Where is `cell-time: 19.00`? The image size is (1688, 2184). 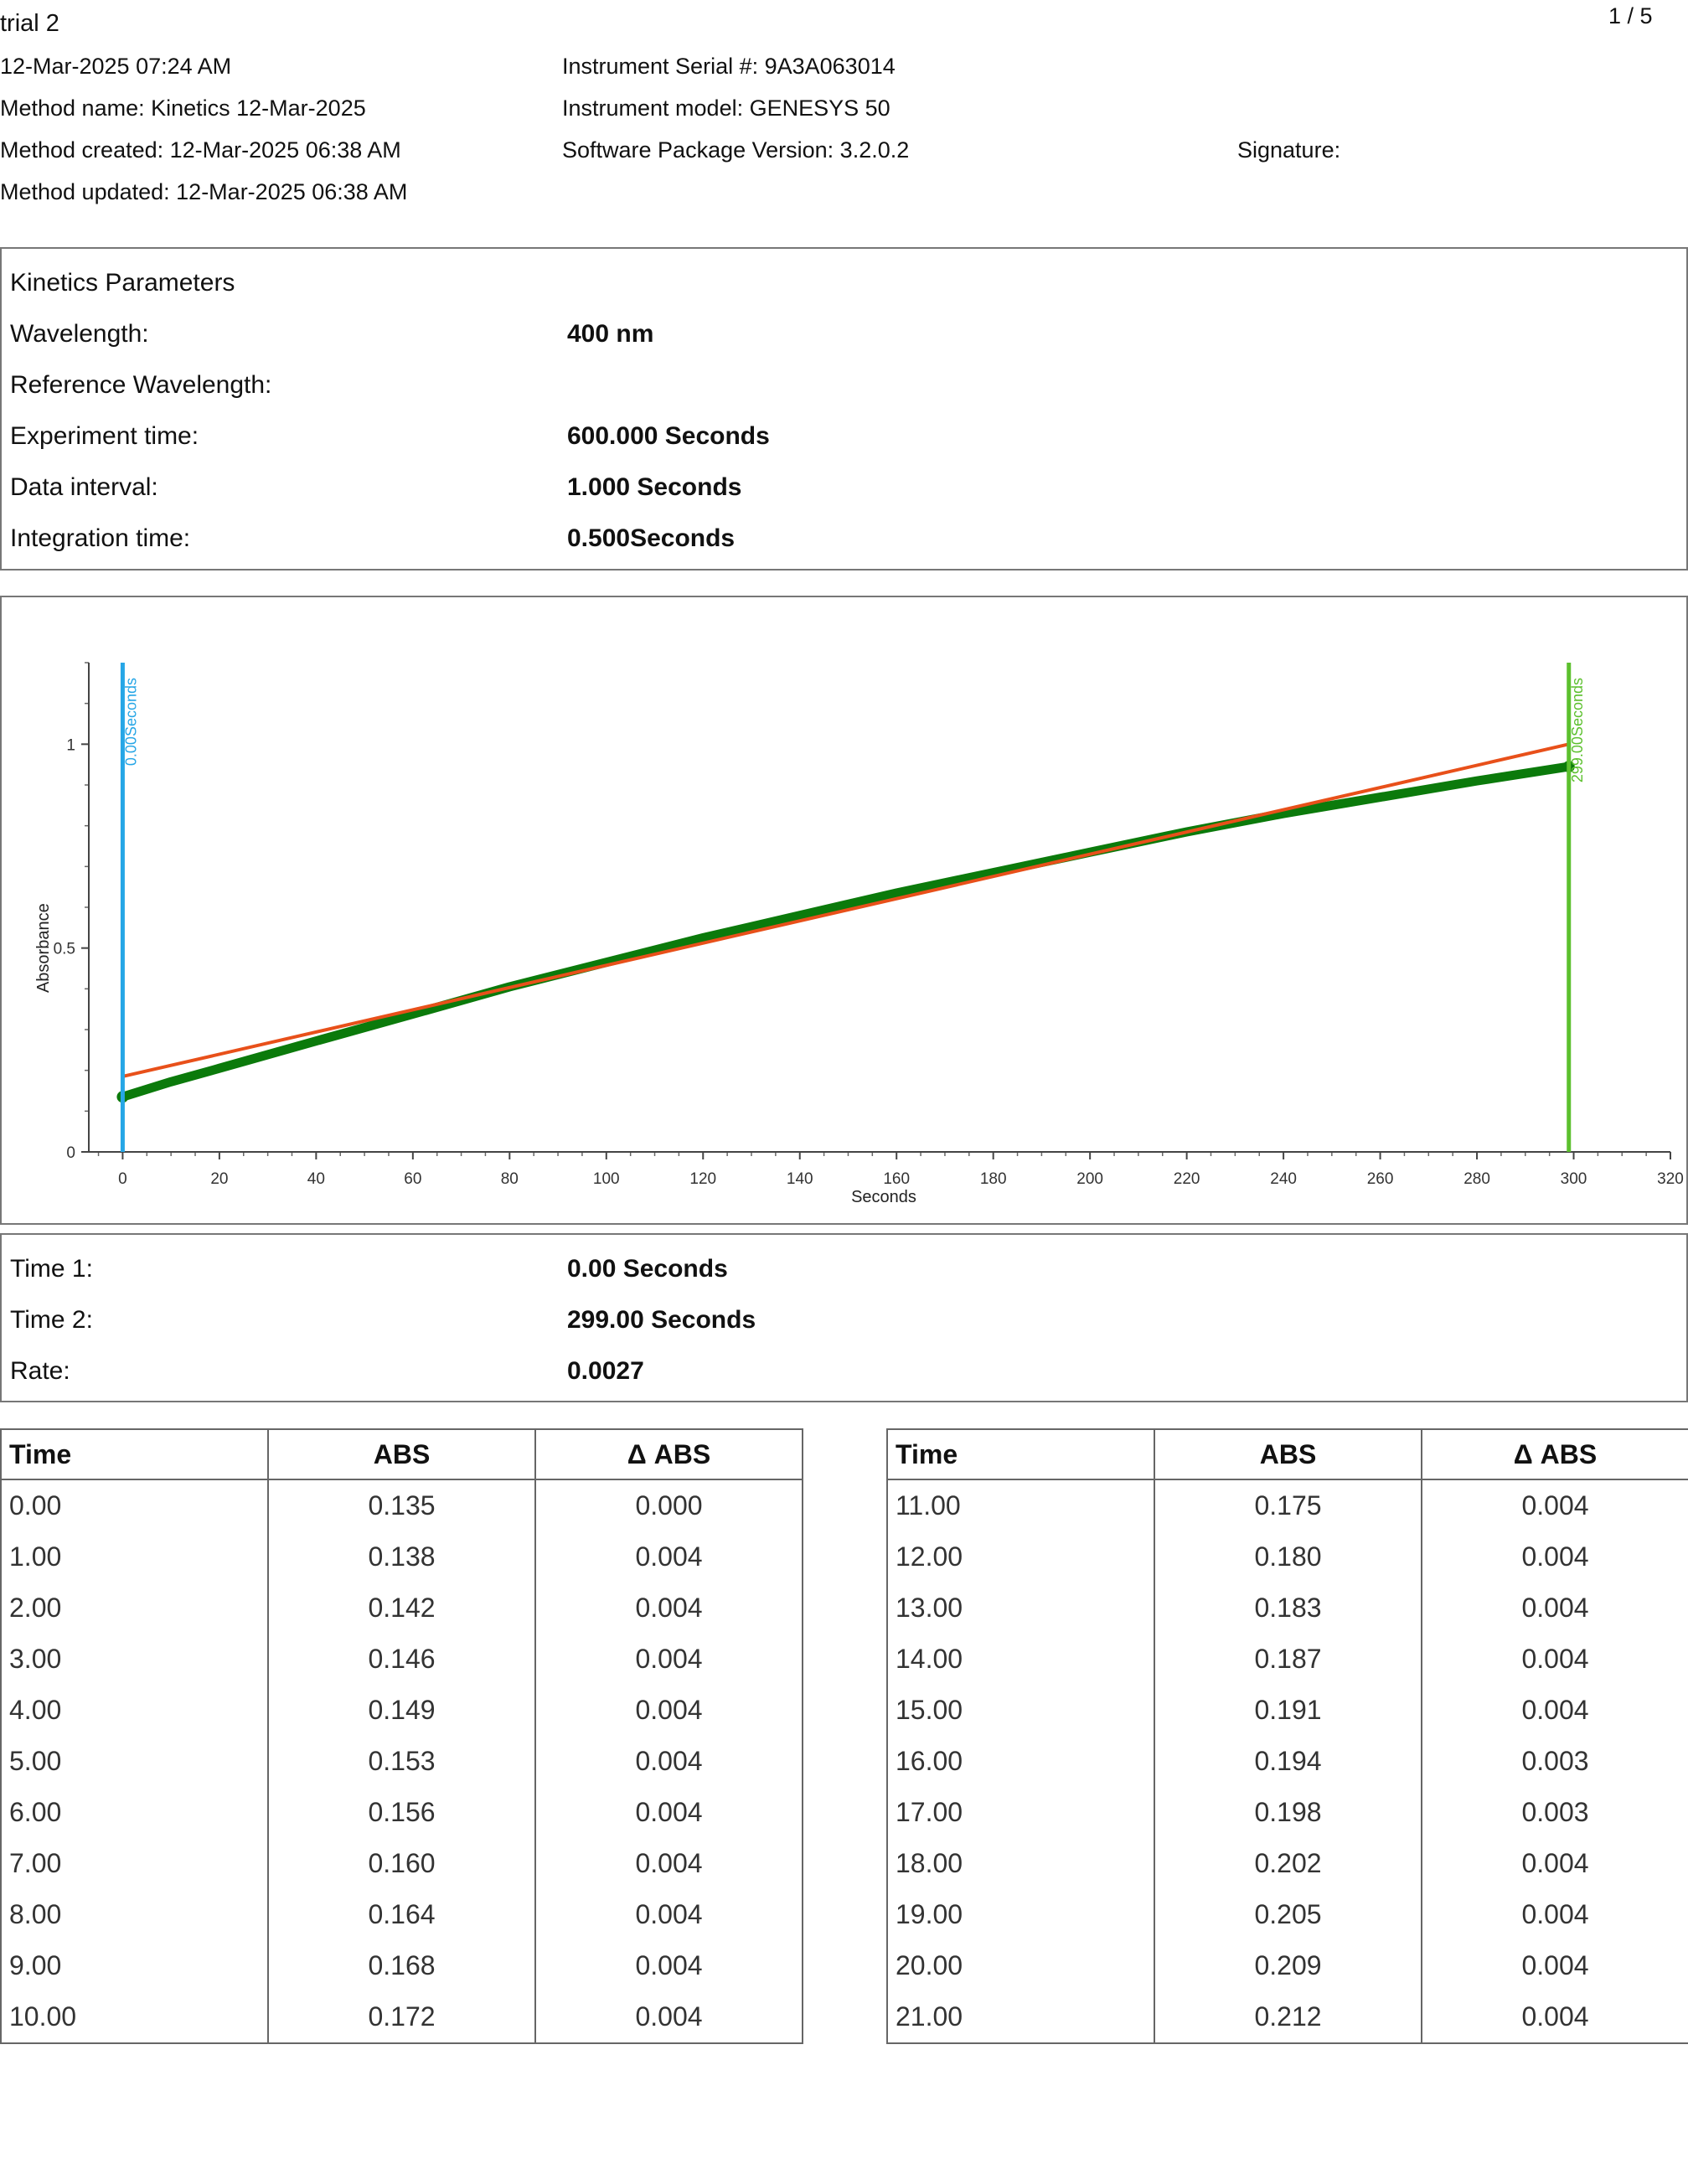
cell-time: 19.00 is located at coordinates (1020, 1915).